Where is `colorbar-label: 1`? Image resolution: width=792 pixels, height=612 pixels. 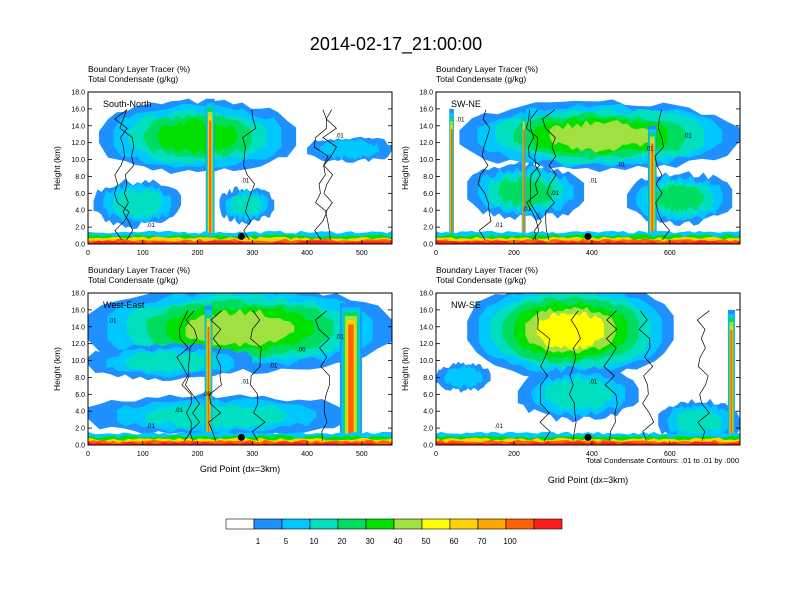
colorbar-label: 1 is located at coordinates (258, 541).